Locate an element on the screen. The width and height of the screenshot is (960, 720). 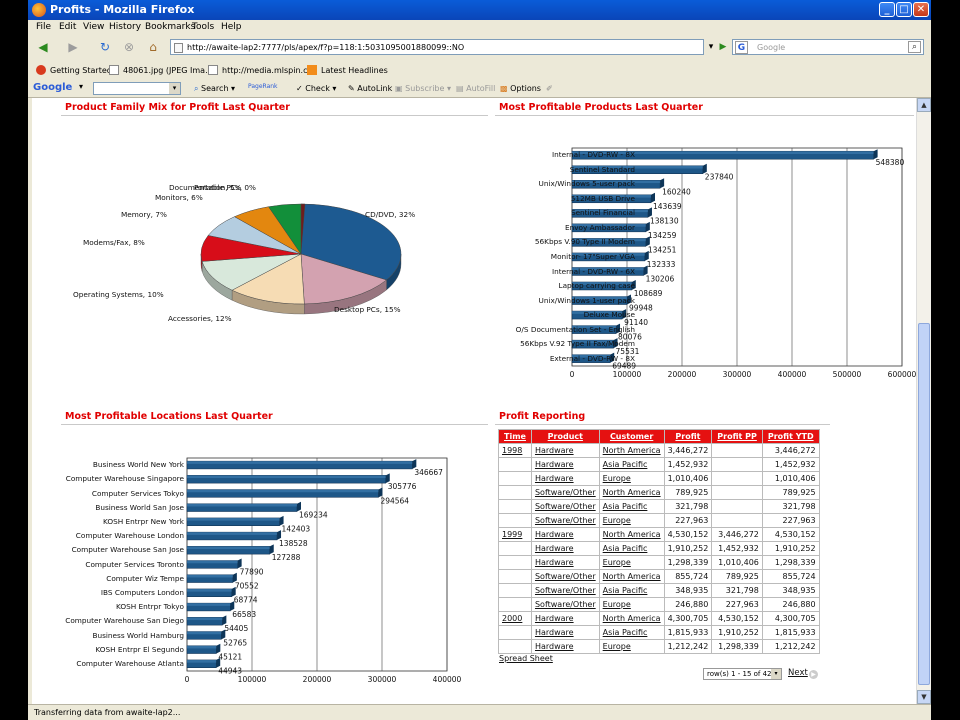
category-label-sentinel-standard: Sentinel Standard is located at coordinates (602, 169).